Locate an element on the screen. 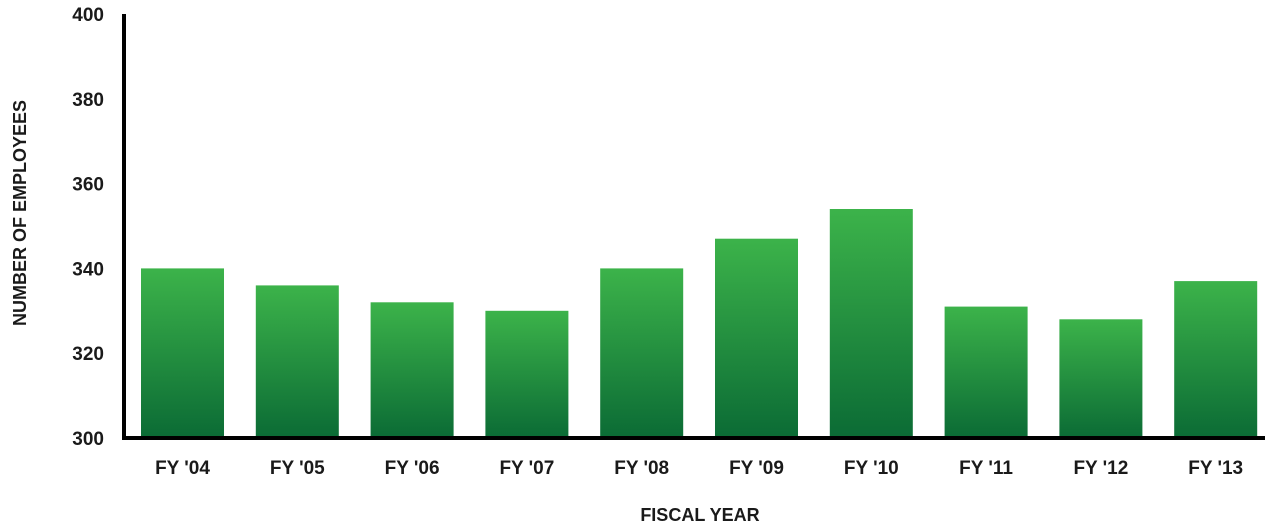 Image resolution: width=1269 pixels, height=527 pixels. x-tick-label: FY '07 is located at coordinates (526, 468).